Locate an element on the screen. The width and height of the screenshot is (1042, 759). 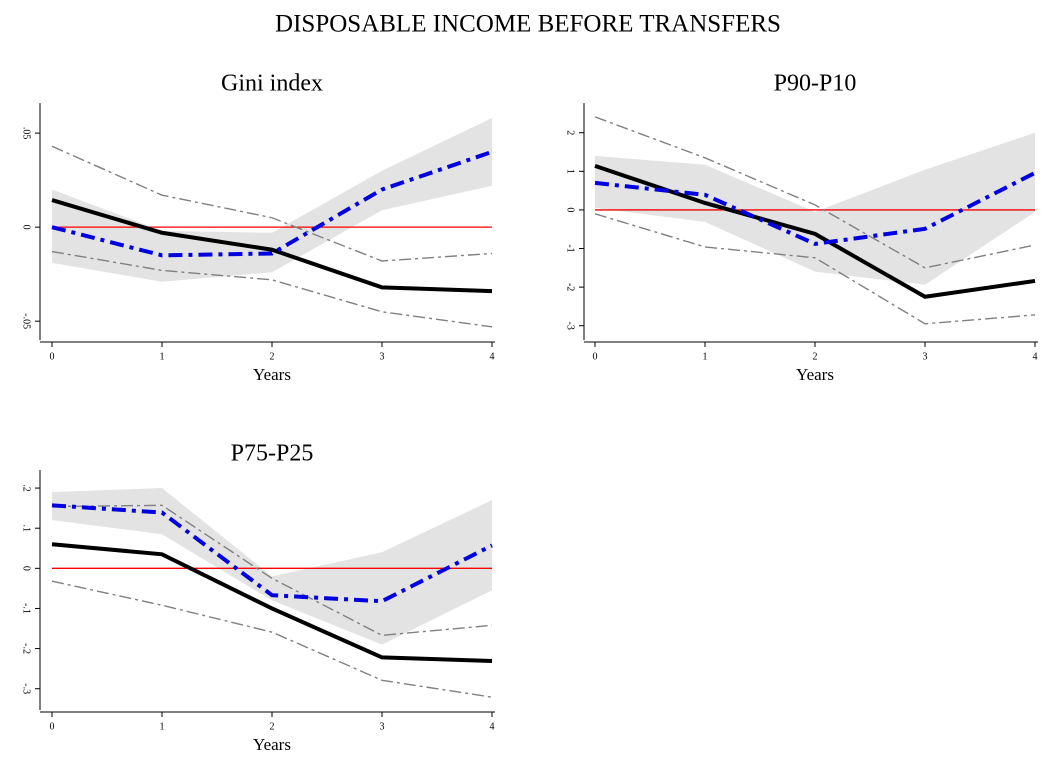
y-tick-label: 1 is located at coordinates (570, 171).